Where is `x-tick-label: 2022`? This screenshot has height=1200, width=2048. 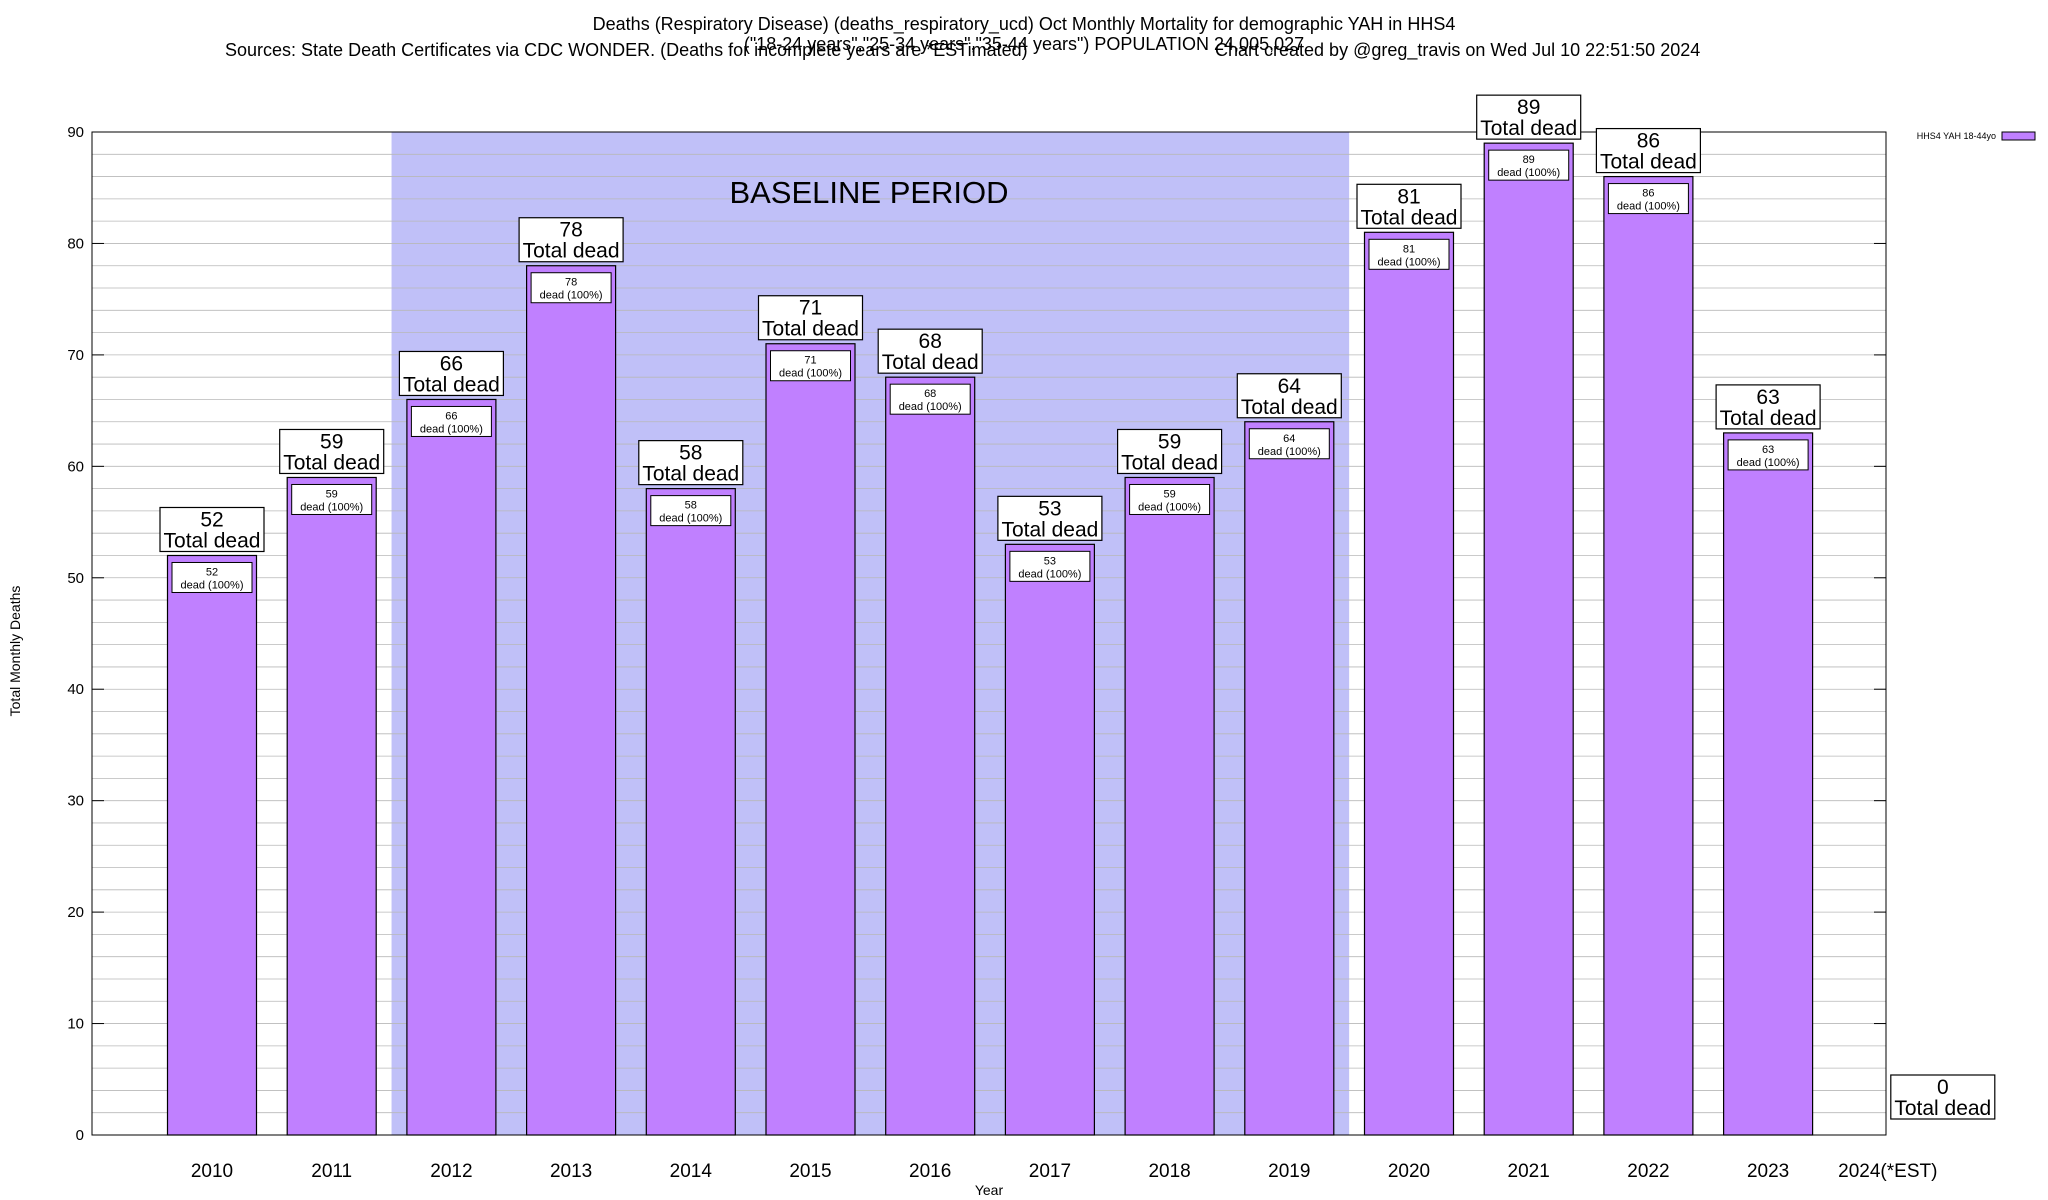 x-tick-label: 2022 is located at coordinates (1648, 1171).